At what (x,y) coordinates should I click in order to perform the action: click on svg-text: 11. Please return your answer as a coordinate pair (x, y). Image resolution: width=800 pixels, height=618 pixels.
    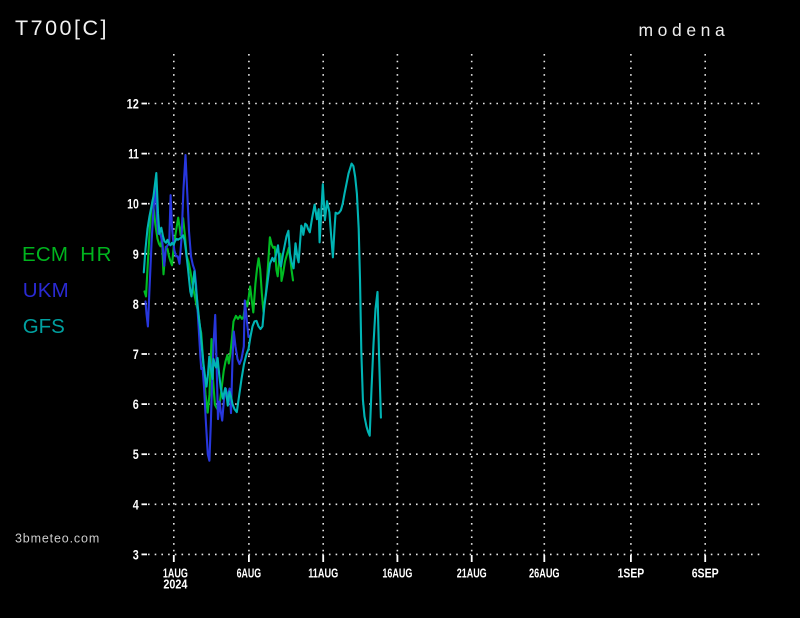
    Looking at the image, I should click on (133, 154).